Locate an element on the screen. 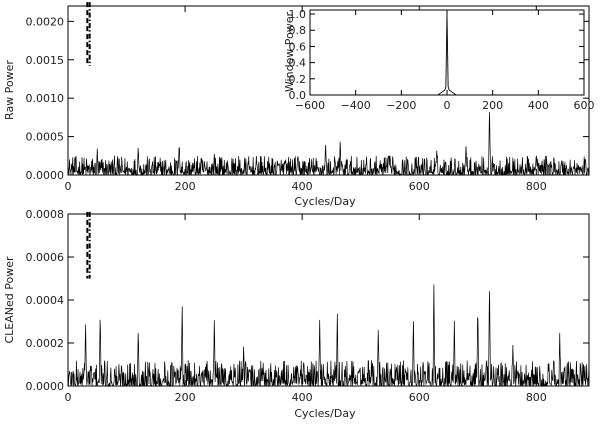 The image size is (600, 426). raw-power-line is located at coordinates (329, 144).